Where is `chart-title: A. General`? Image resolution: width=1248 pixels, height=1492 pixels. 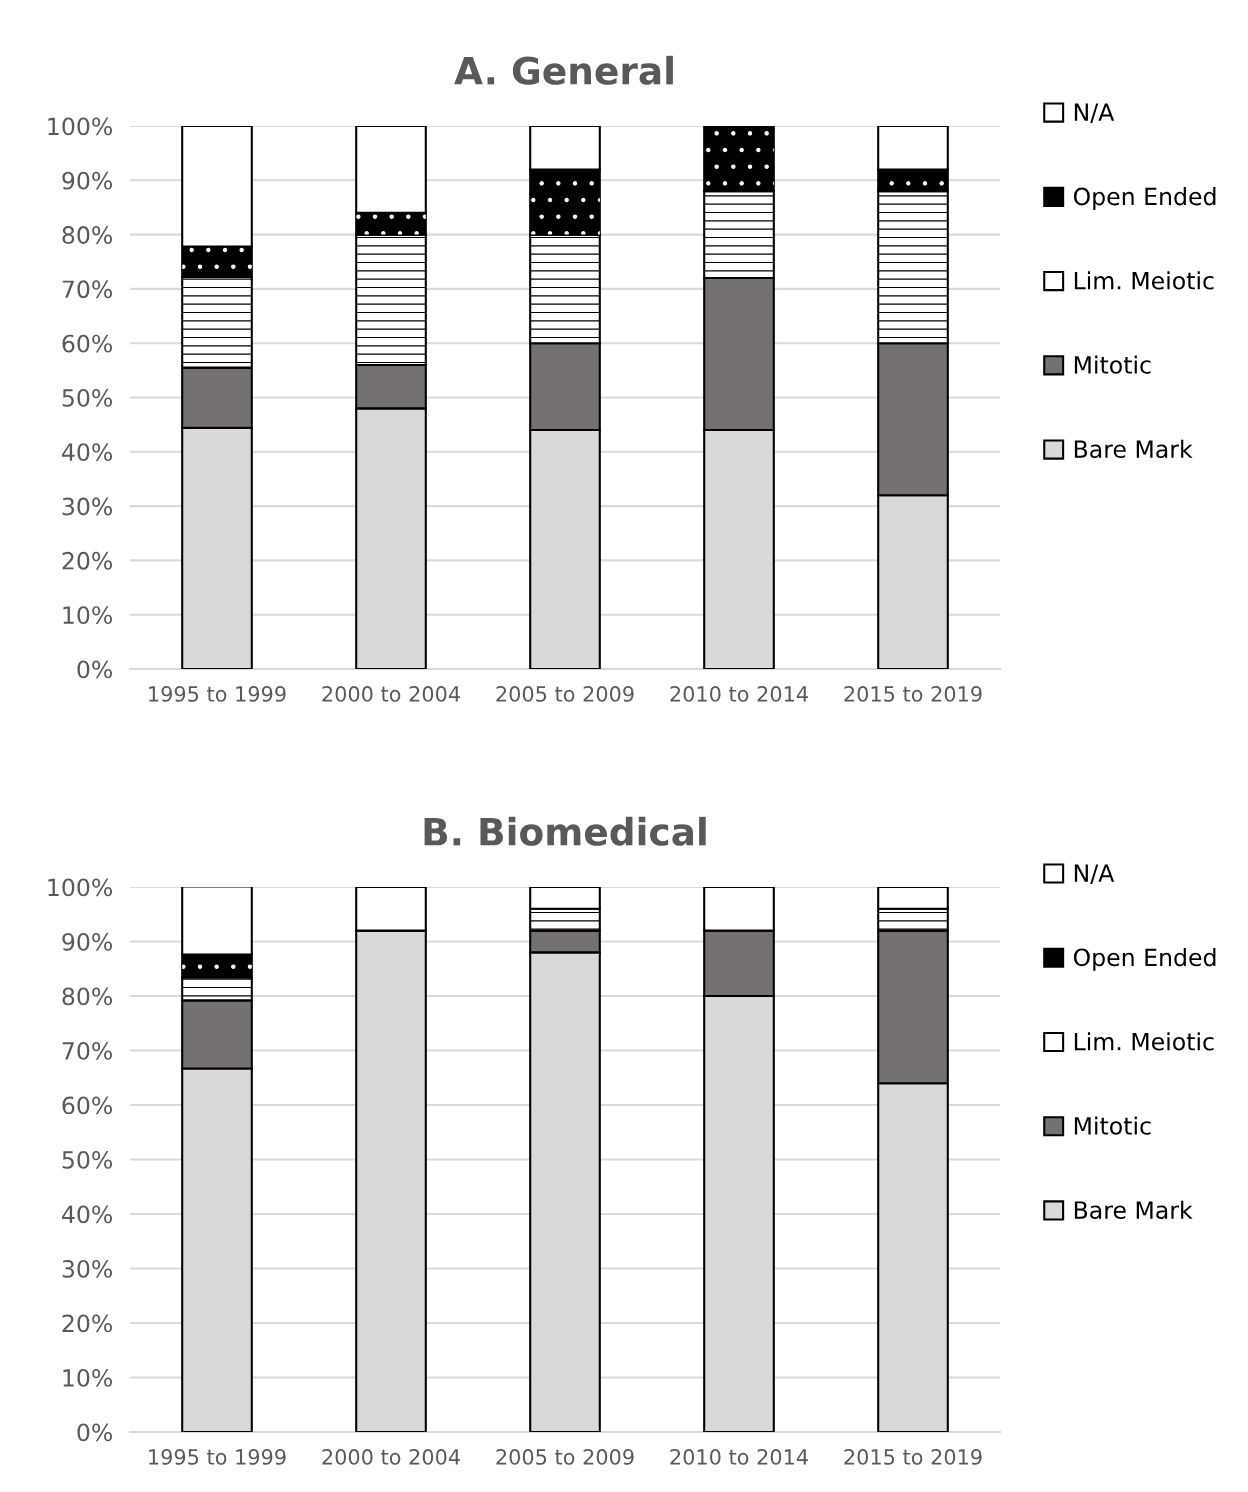
chart-title: A. General is located at coordinates (563, 70).